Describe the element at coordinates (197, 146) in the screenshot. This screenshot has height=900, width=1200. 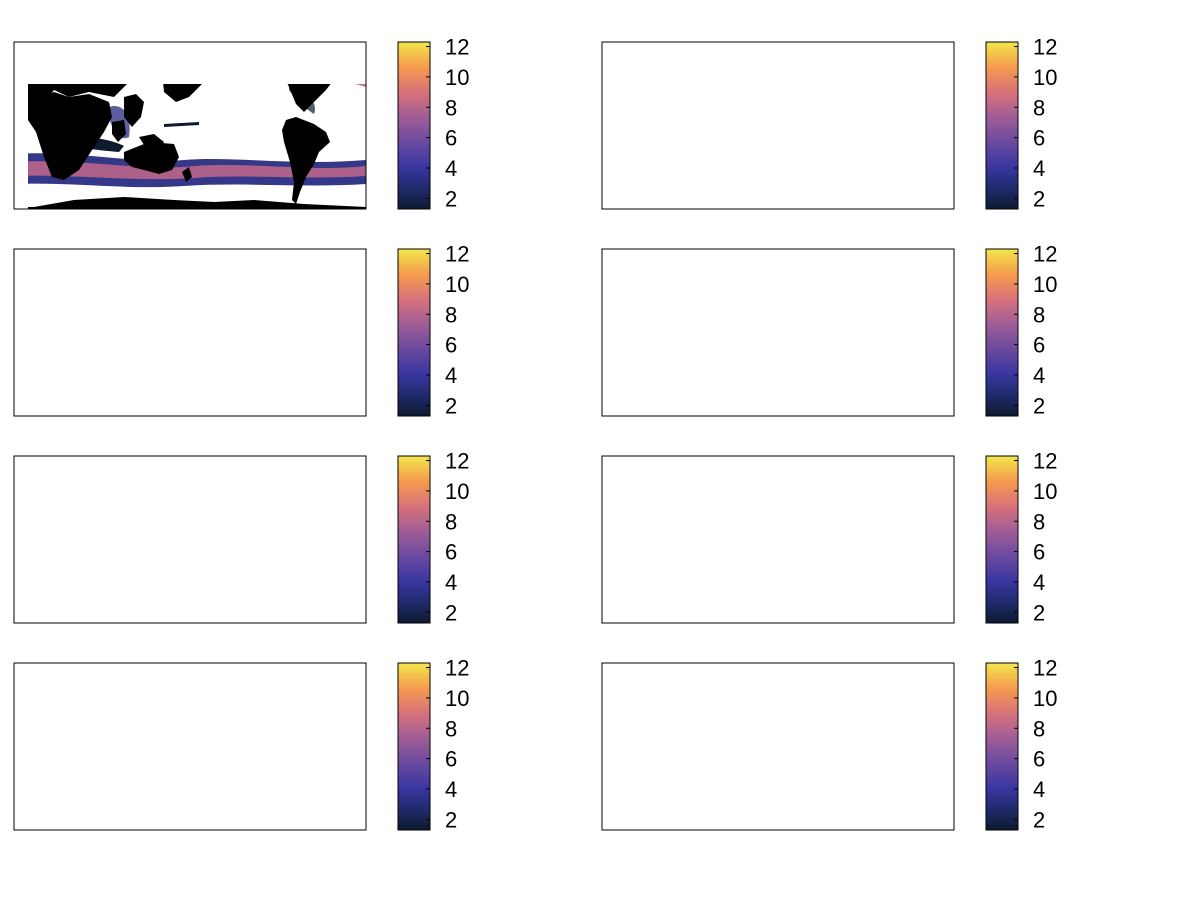
I see `map-content` at that location.